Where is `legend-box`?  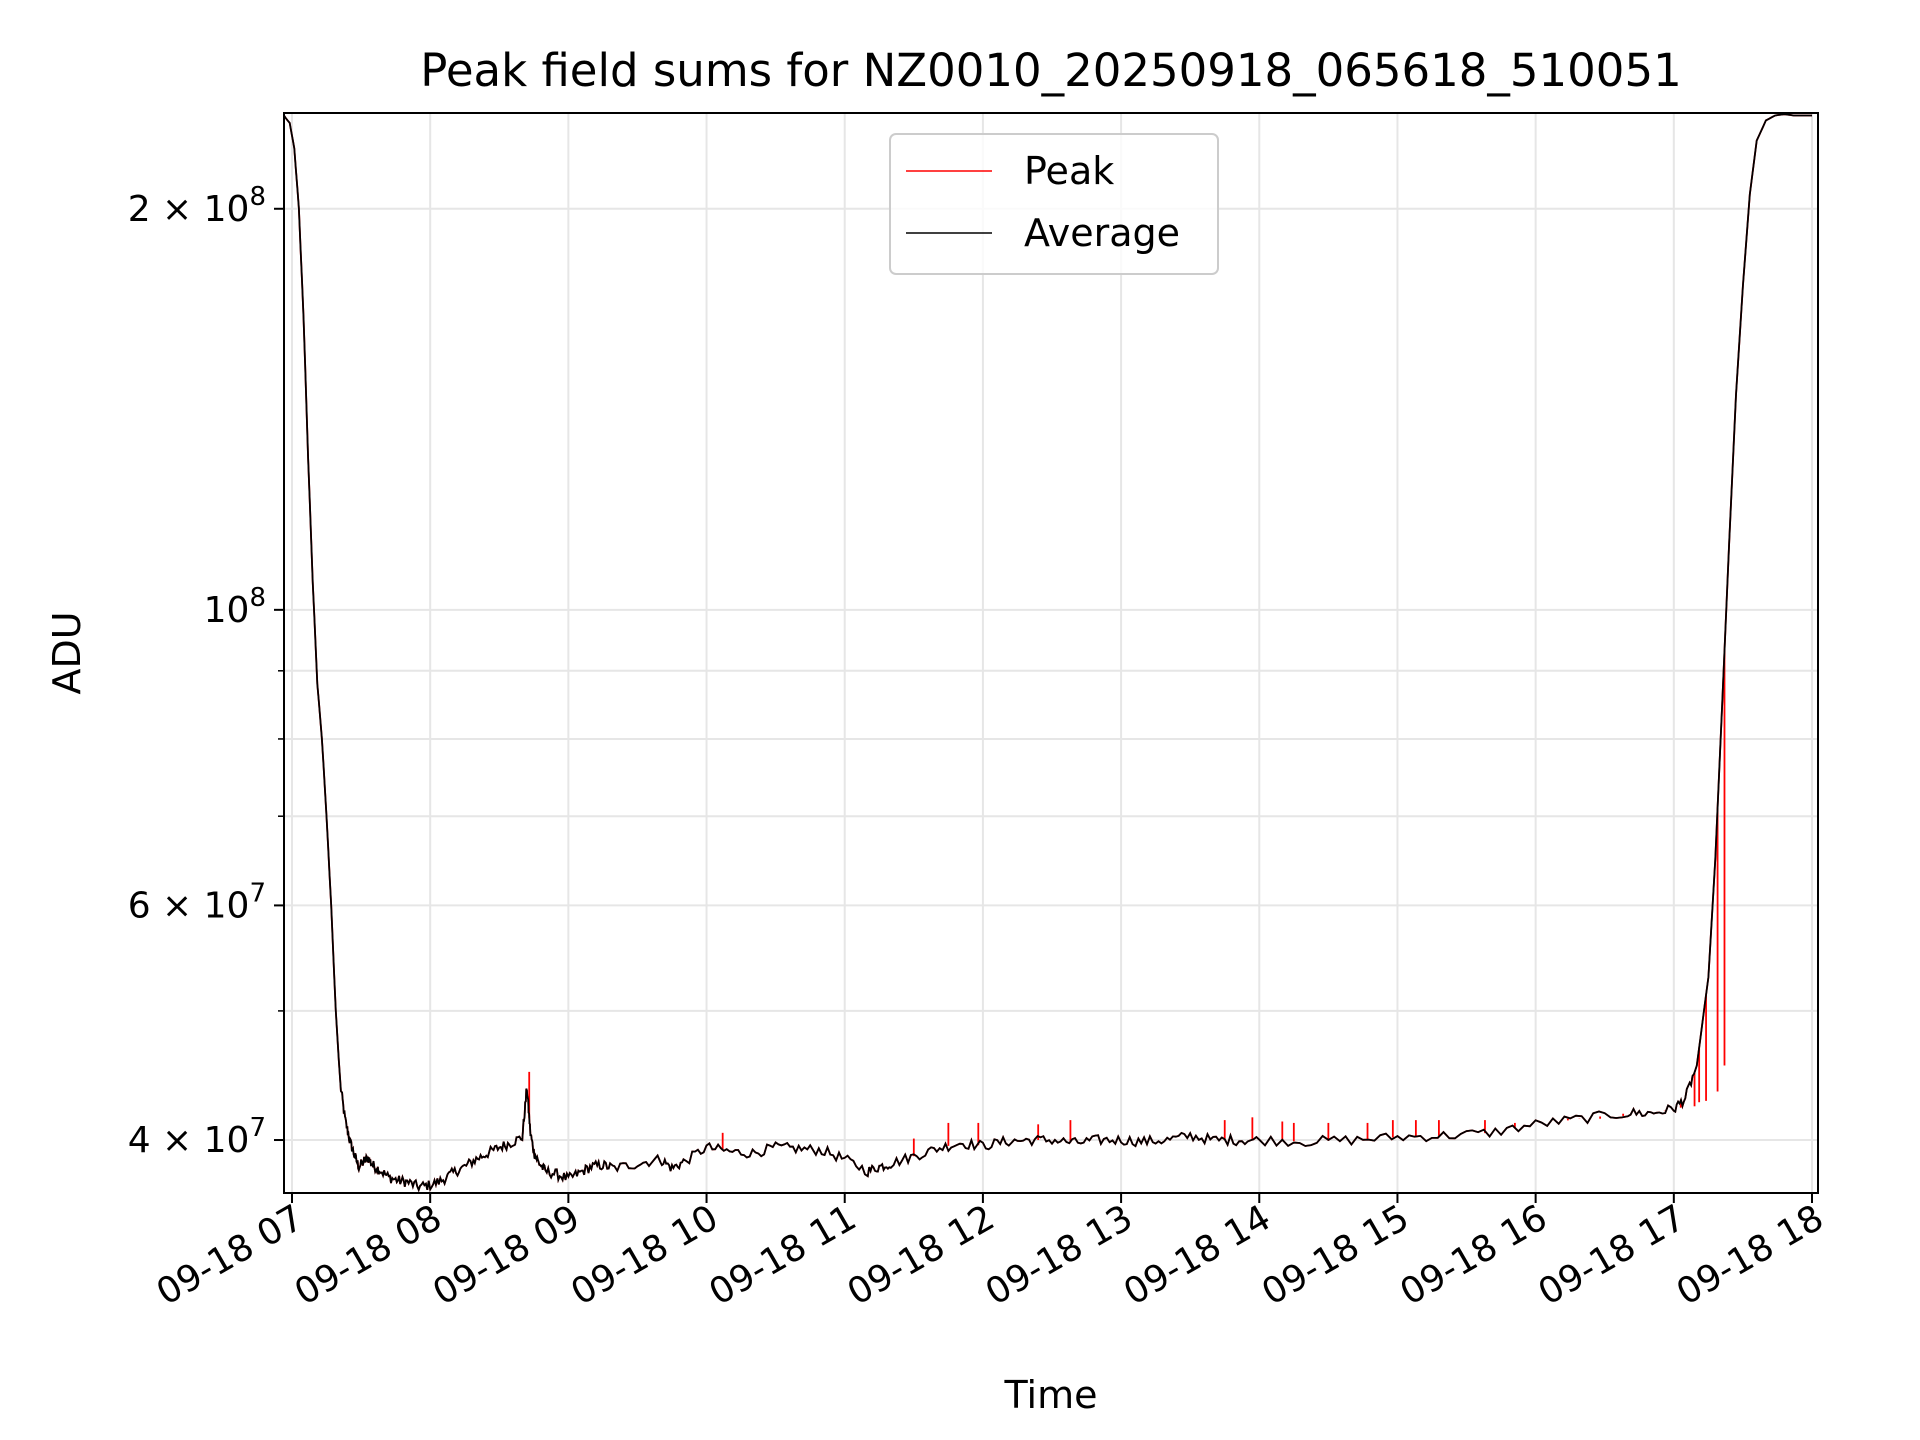
legend-box is located at coordinates (1054, 204).